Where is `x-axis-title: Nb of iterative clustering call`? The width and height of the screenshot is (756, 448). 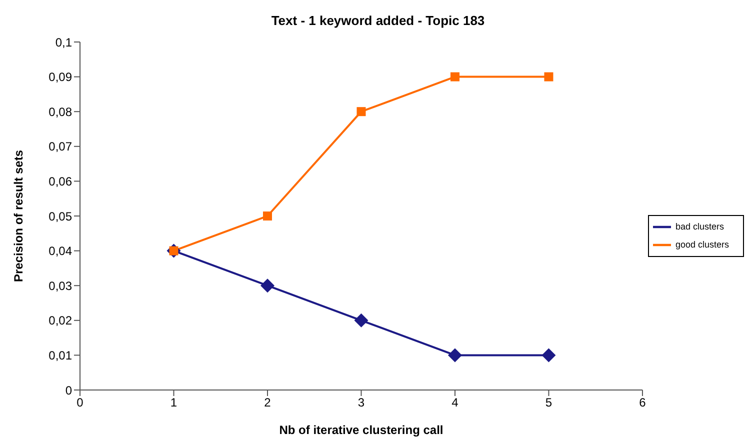 x-axis-title: Nb of iterative clustering call is located at coordinates (361, 430).